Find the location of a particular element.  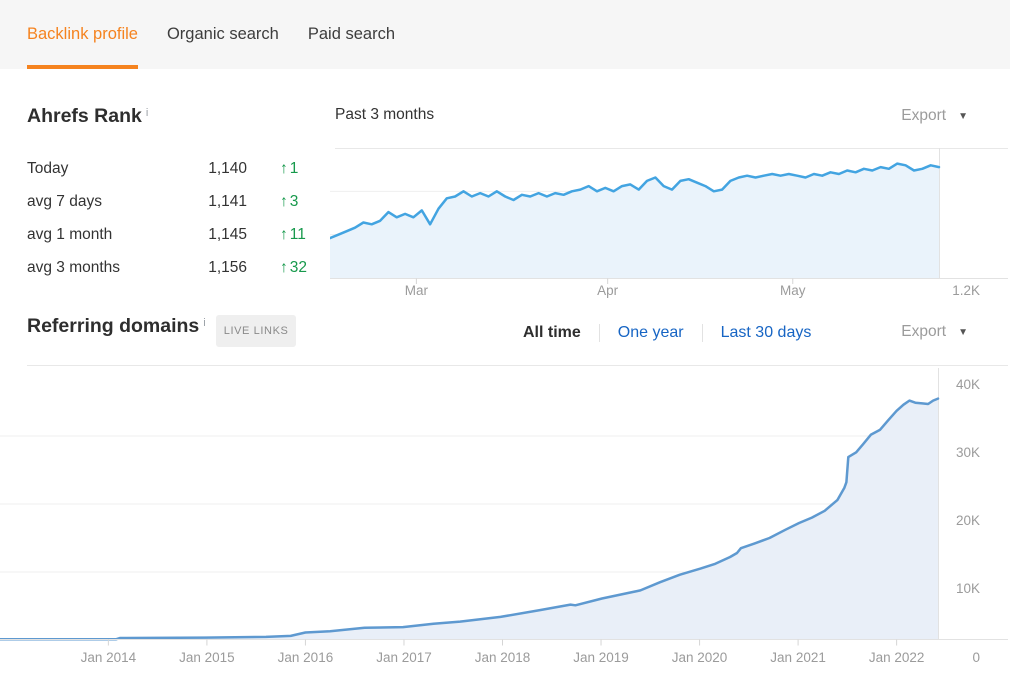

rank-chart-svg: Mar Apr May 1.2K is located at coordinates (669, 223).